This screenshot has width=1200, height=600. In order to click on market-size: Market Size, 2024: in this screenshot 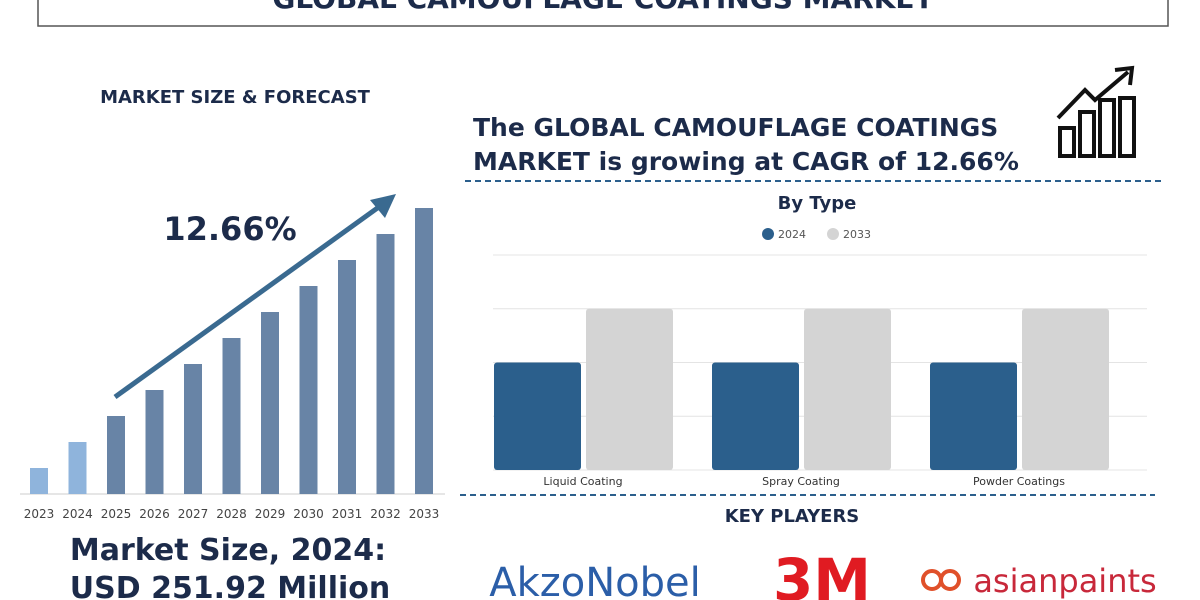, I will do `click(228, 550)`.